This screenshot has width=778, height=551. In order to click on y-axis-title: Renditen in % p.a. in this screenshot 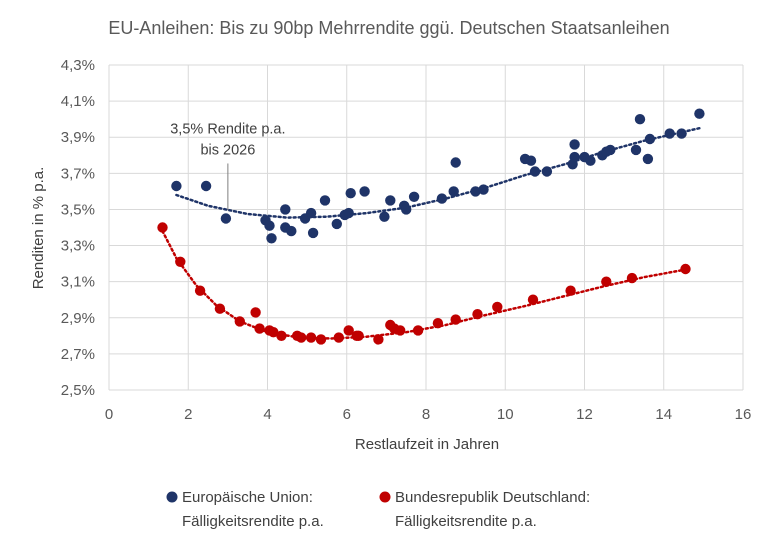, I will do `click(38, 228)`.